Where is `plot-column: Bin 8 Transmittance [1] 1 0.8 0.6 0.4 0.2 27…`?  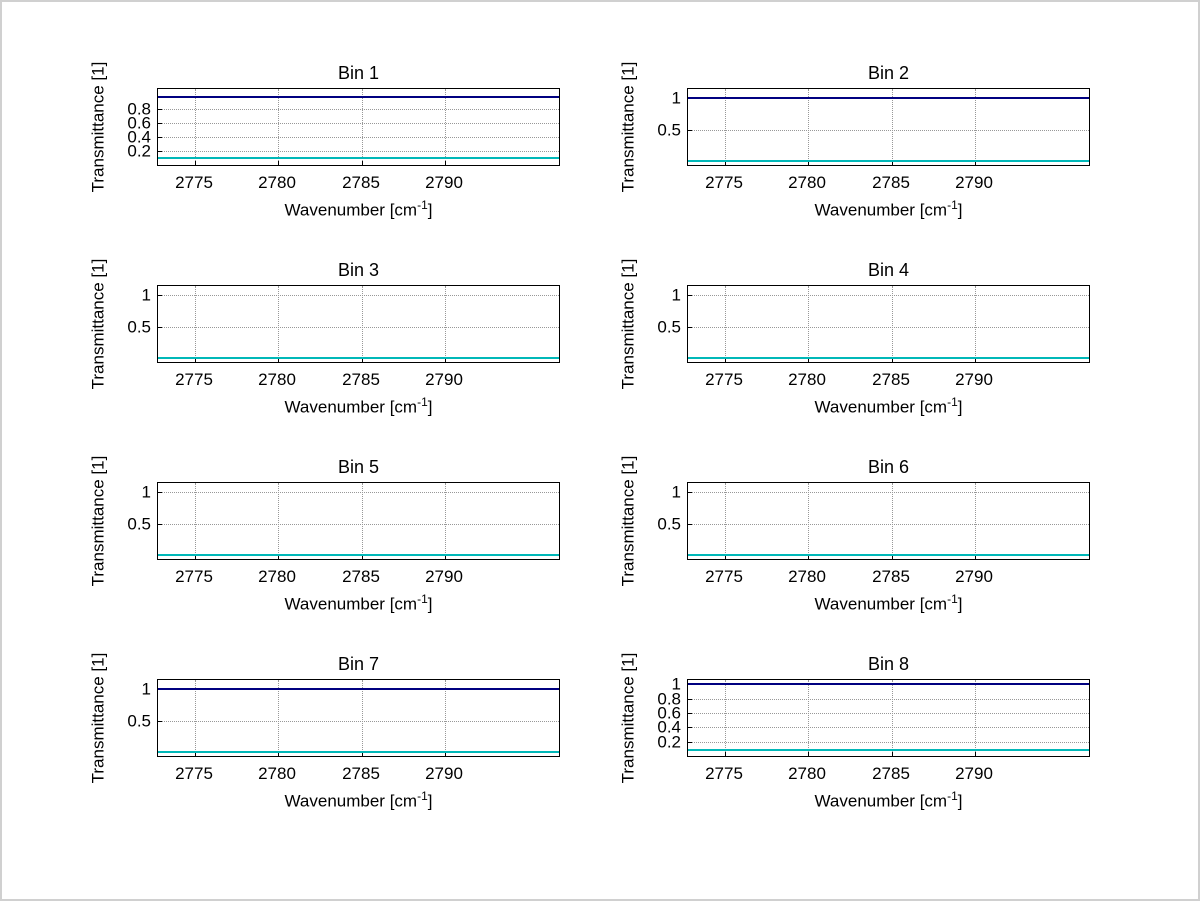 plot-column: Bin 8 Transmittance [1] 1 0.8 0.6 0.4 0.2 27… is located at coordinates (854, 730).